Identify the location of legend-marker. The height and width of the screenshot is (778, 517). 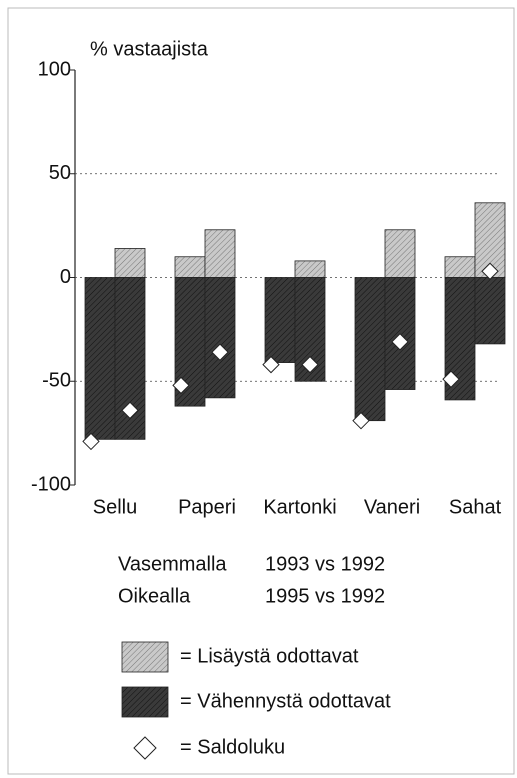
(145, 748).